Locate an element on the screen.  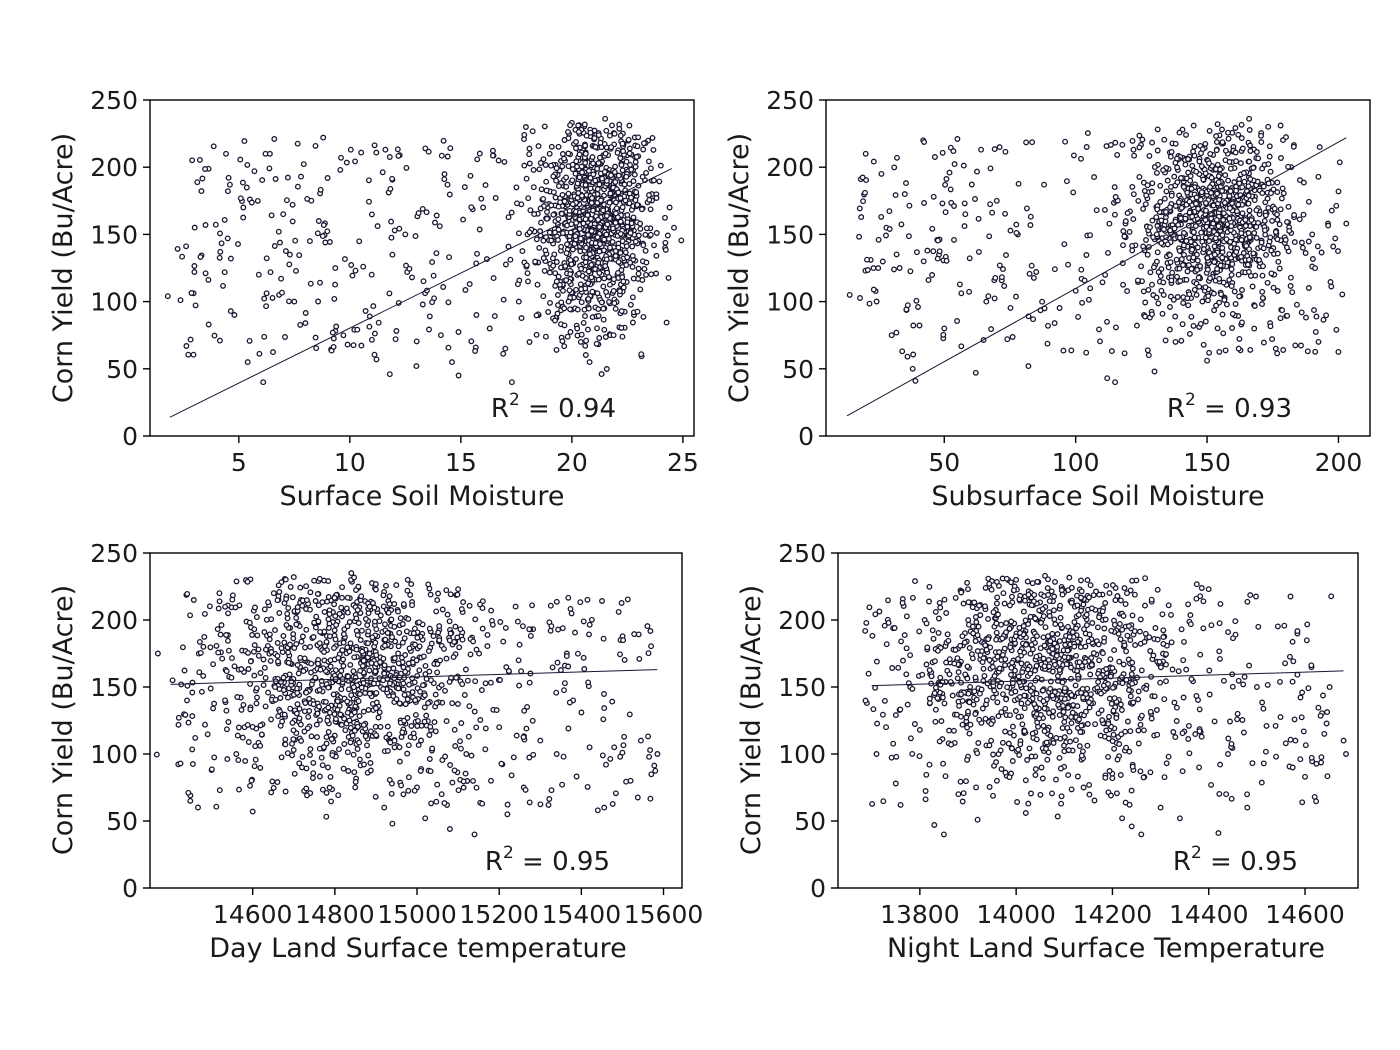
x-tick-label: 100 is located at coordinates (1076, 462).